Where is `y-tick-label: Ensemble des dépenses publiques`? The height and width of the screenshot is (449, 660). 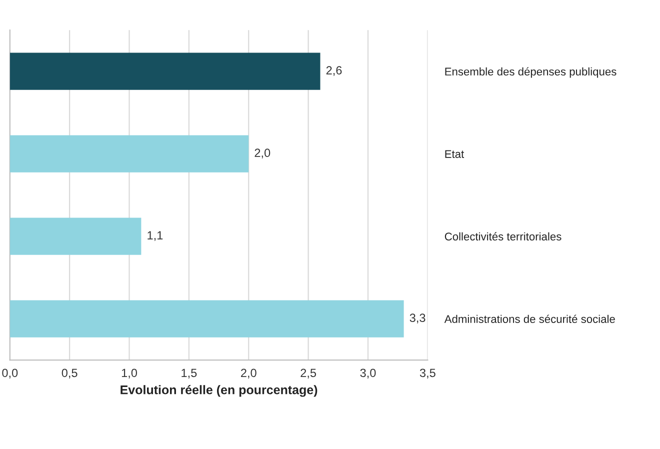 y-tick-label: Ensemble des dépenses publiques is located at coordinates (530, 72).